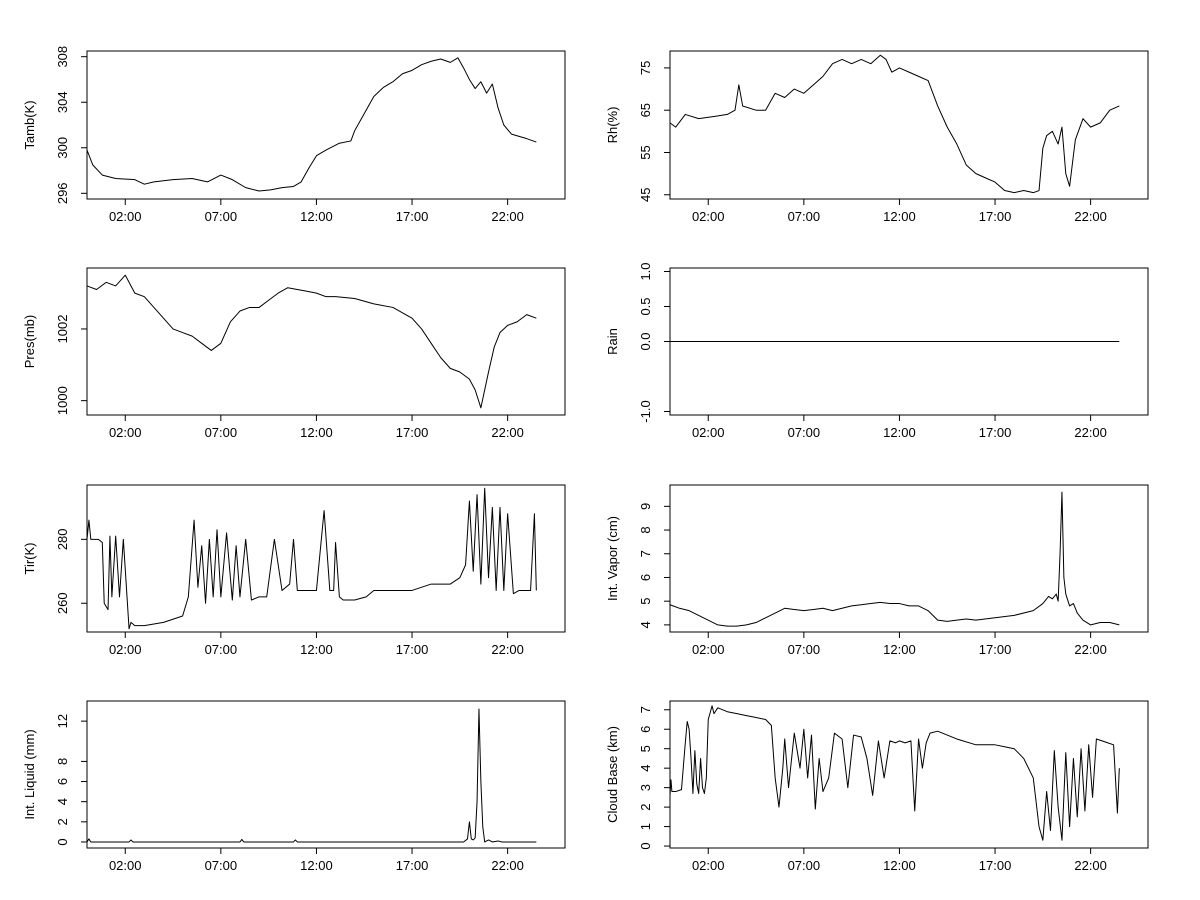  I want to click on int-vapor-y-tick-label: 7, so click(645, 553).